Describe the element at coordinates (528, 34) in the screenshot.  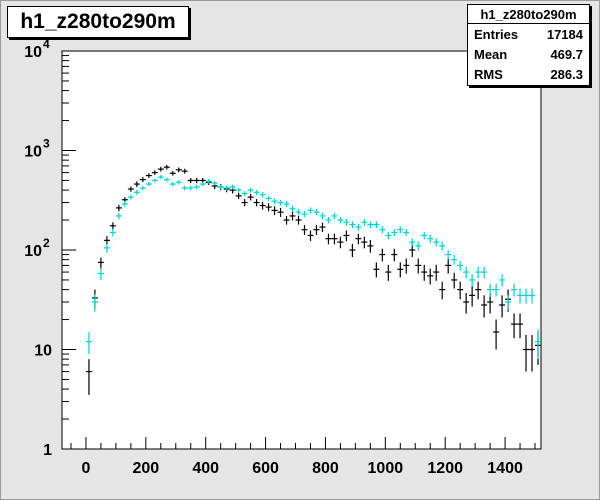
I see `stats-row-entries: Entries 17184` at that location.